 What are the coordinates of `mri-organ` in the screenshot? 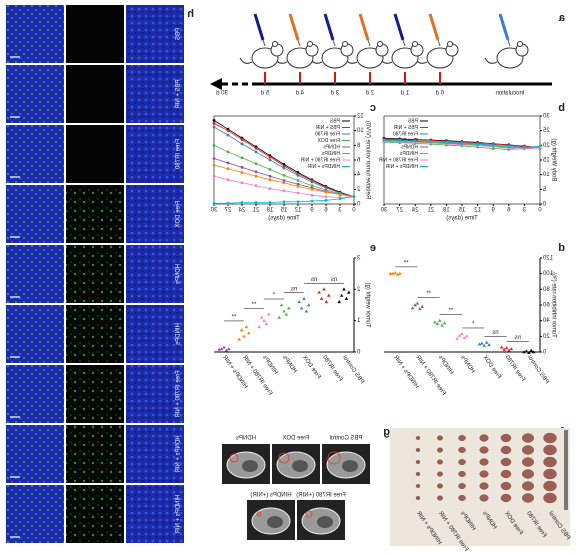 It's located at (350, 466).